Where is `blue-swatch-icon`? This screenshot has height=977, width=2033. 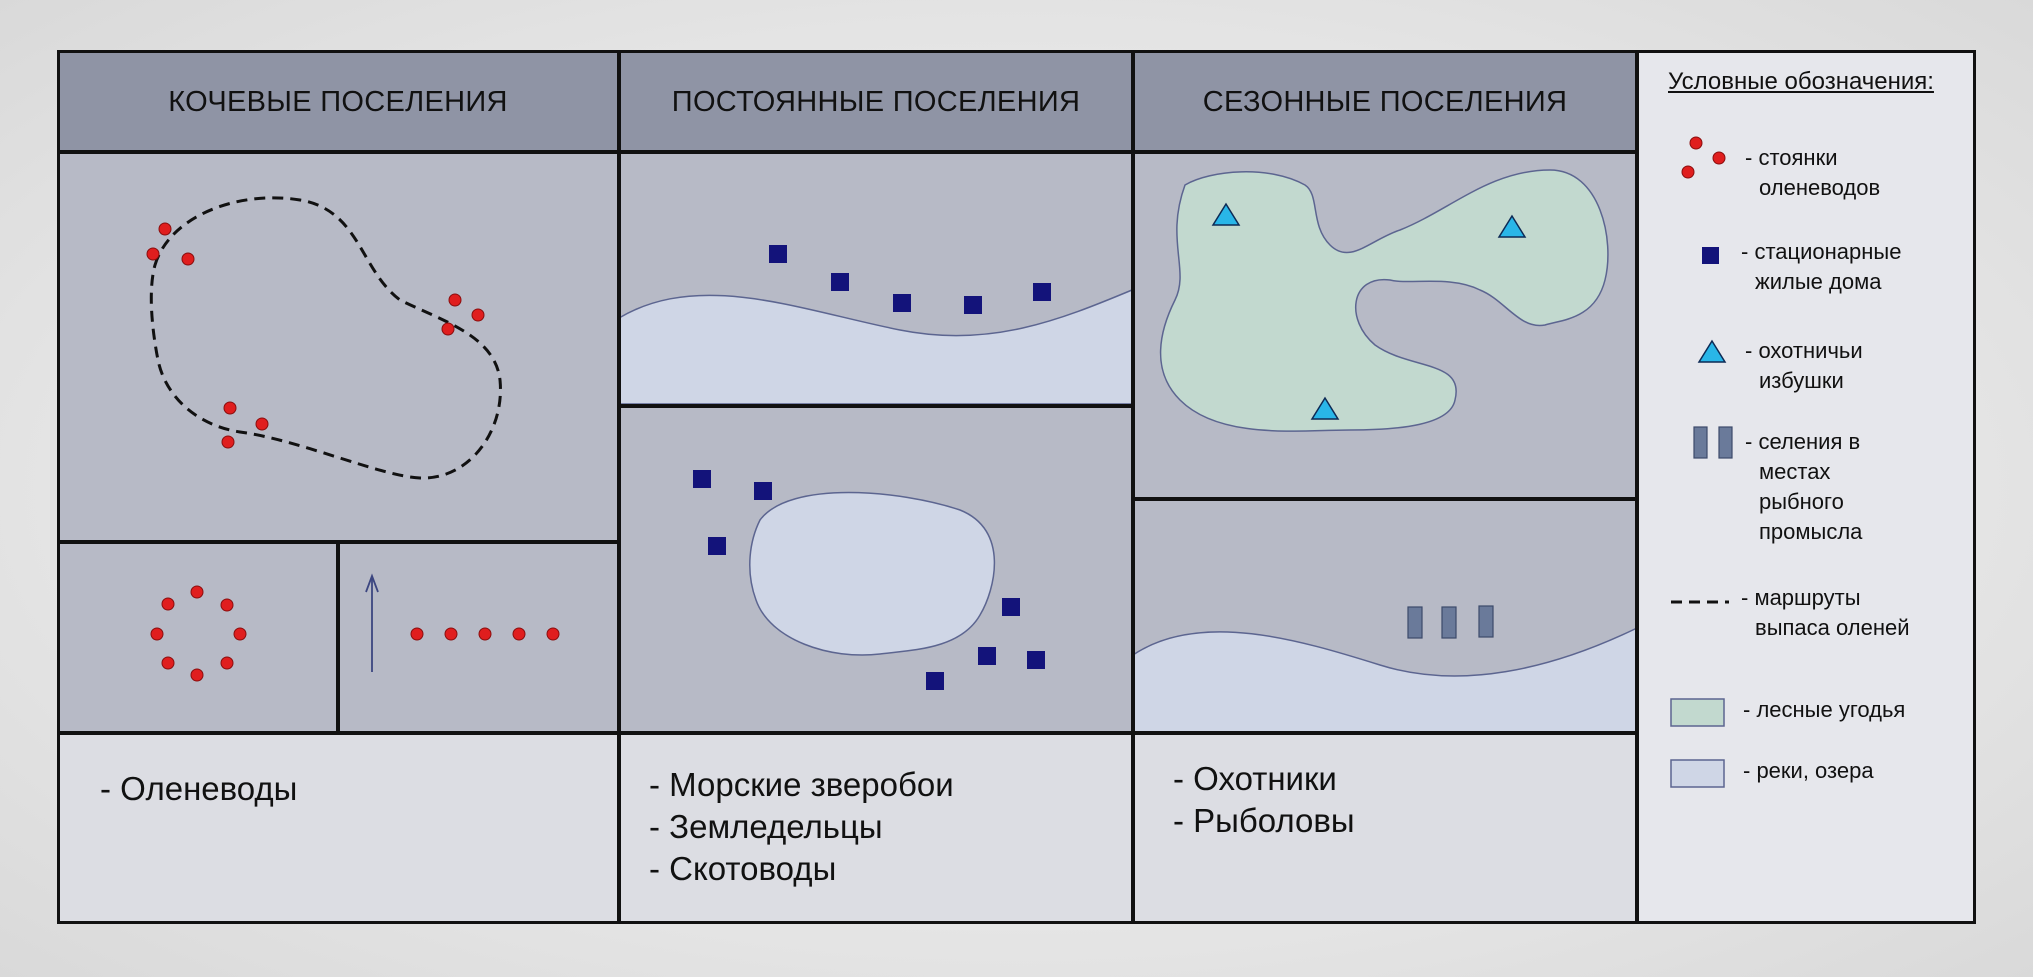
blue-swatch-icon is located at coordinates (1697, 773).